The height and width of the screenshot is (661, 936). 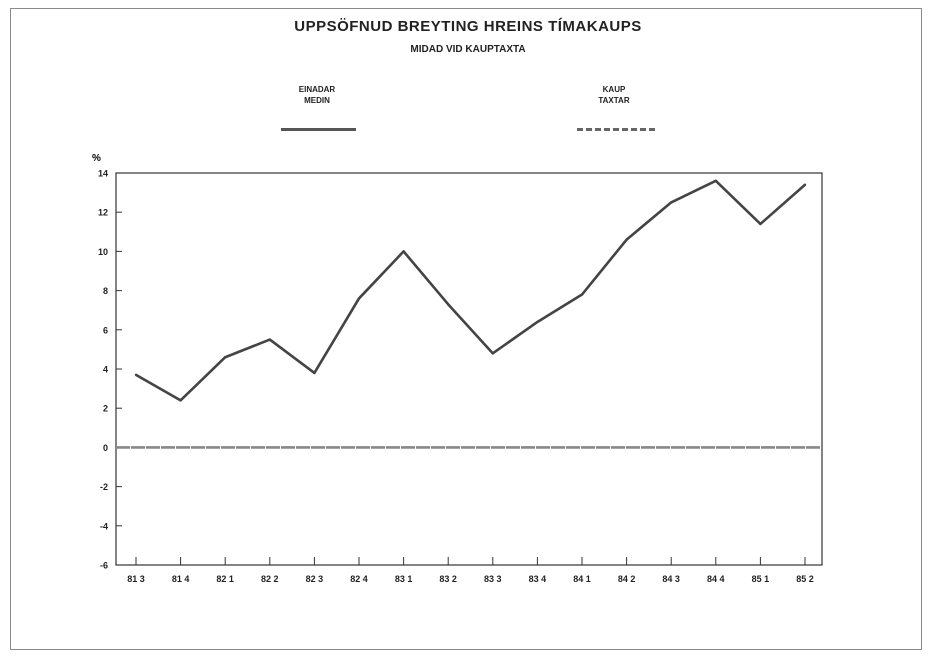 What do you see at coordinates (103, 174) in the screenshot?
I see `y-tick-label: 14` at bounding box center [103, 174].